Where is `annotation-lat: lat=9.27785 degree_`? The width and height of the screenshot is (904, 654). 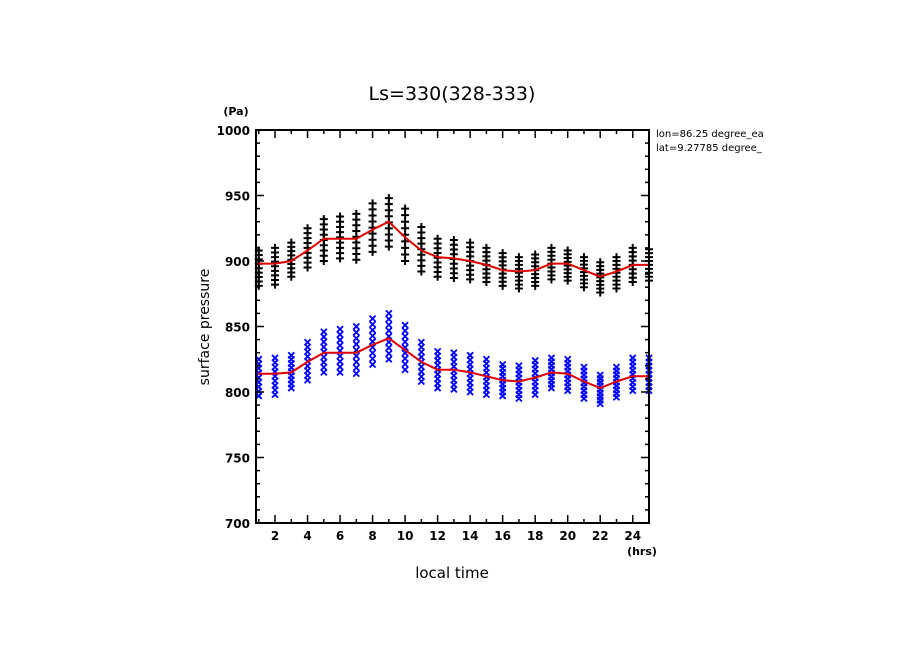
annotation-lat: lat=9.27785 degree_ is located at coordinates (709, 148).